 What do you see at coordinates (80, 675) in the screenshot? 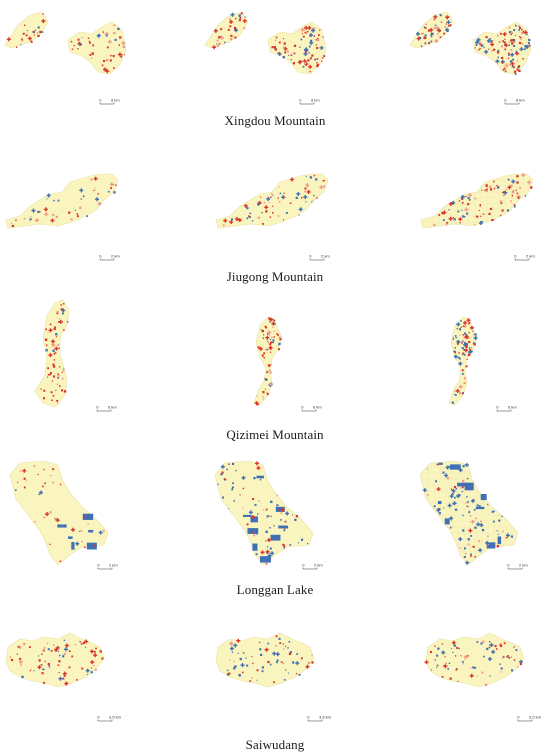
I see `map-panel: 0 3.5 km` at bounding box center [80, 675].